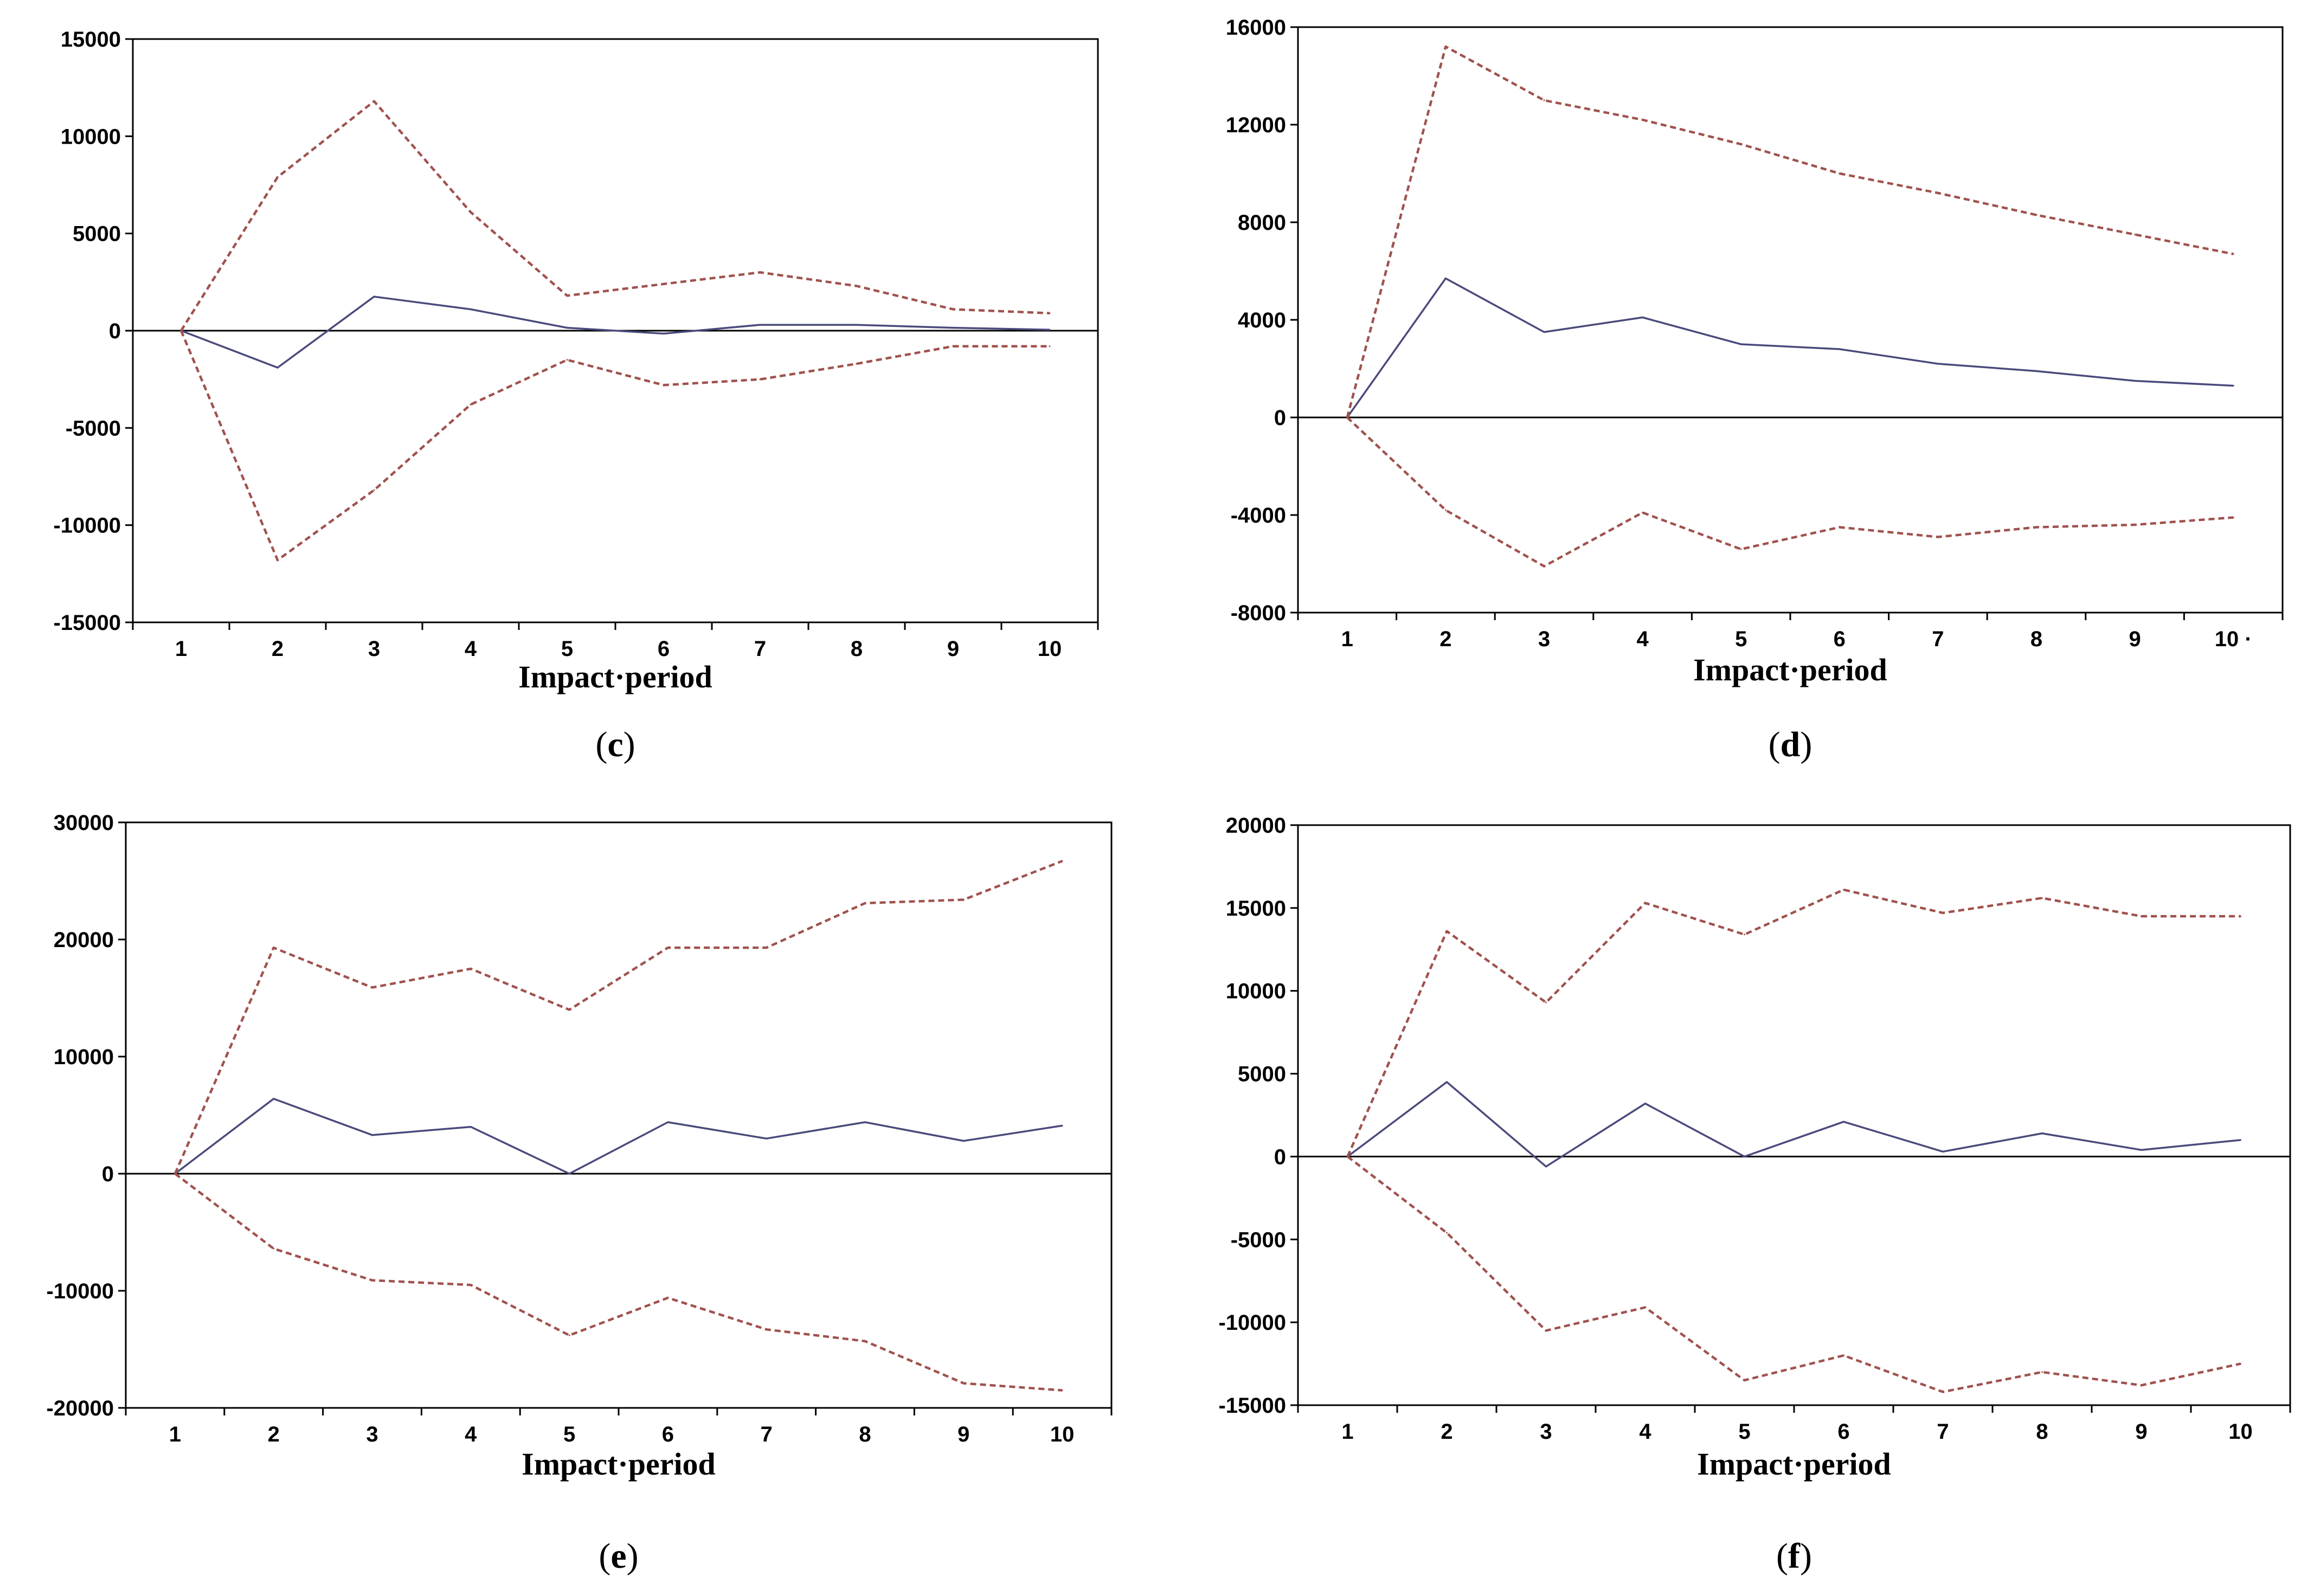 The width and height of the screenshot is (2301, 1596). I want to click on y-tick-label-c-5: 10000, so click(91, 137).